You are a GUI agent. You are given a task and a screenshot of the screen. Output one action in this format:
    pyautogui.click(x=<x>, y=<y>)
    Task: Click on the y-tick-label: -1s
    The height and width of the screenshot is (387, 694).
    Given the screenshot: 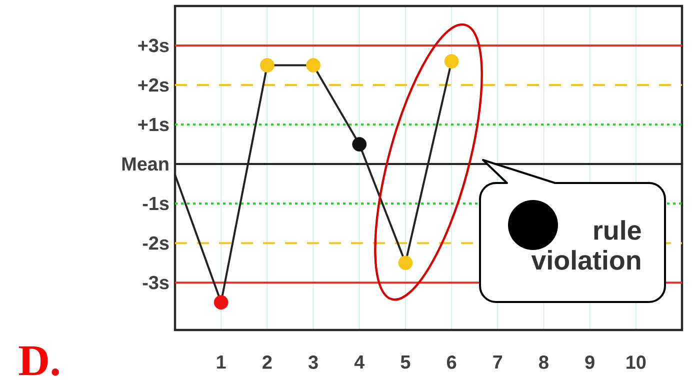 What is the action you would take?
    pyautogui.click(x=155, y=203)
    